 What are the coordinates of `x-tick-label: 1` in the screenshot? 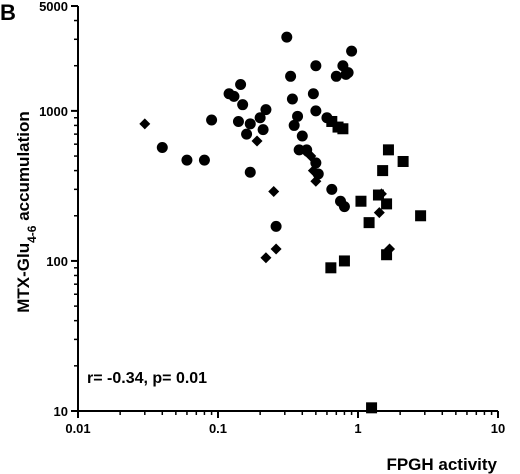 It's located at (357, 428).